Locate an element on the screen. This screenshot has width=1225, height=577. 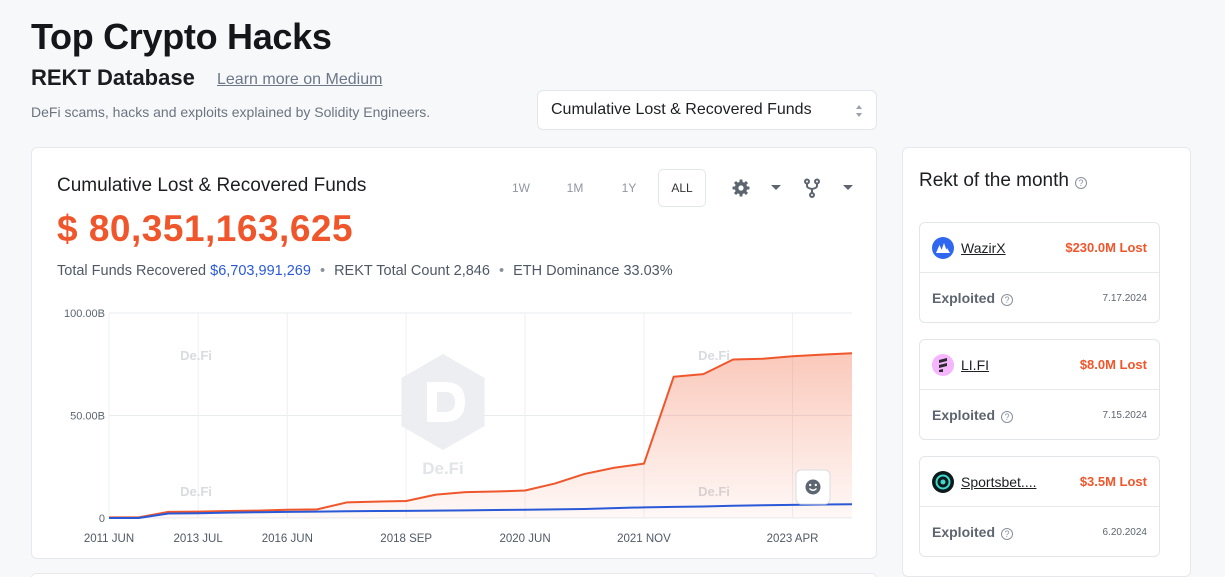
x-tick-label: 2016 JUN is located at coordinates (287, 539).